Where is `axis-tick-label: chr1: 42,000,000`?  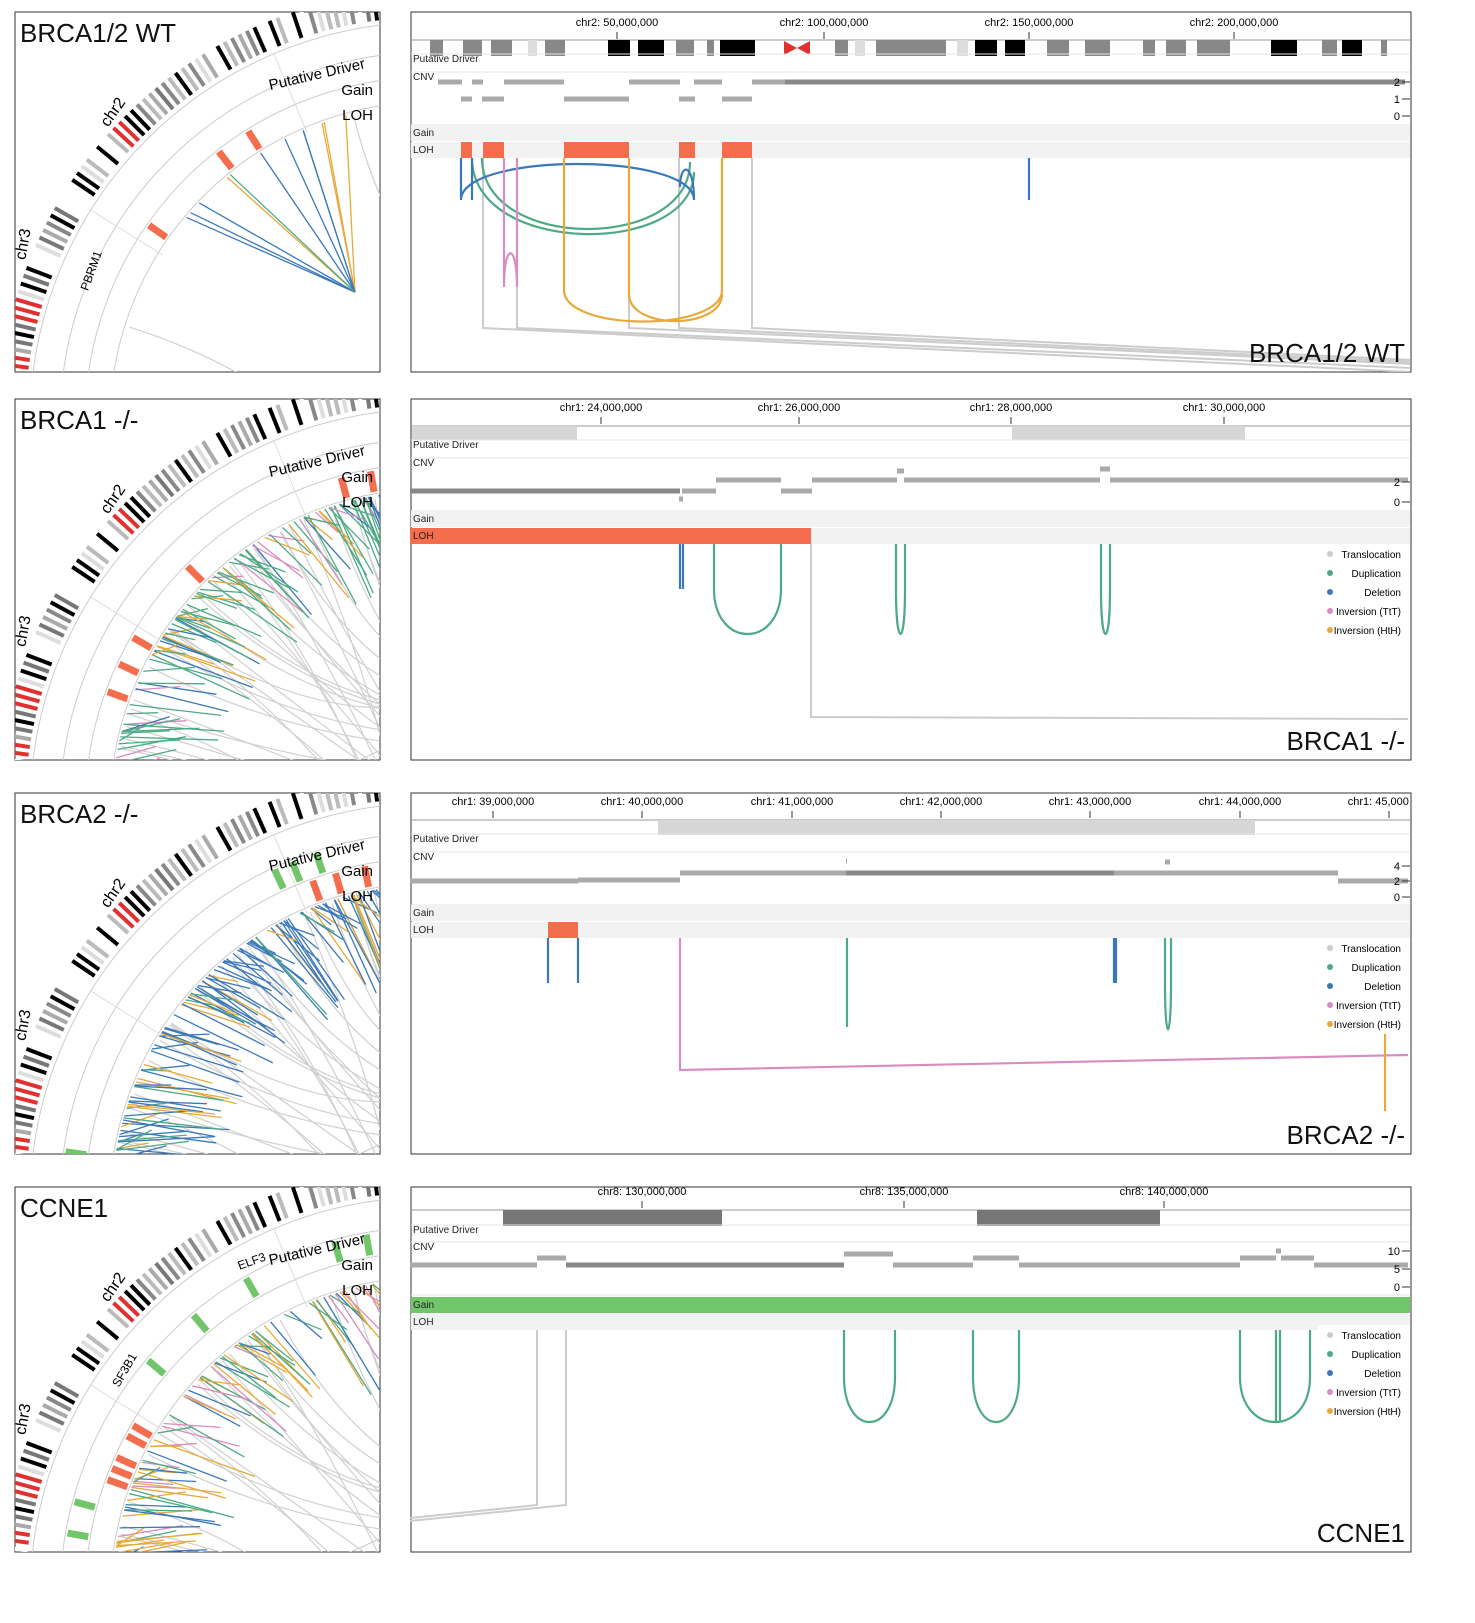
axis-tick-label: chr1: 42,000,000 is located at coordinates (941, 802).